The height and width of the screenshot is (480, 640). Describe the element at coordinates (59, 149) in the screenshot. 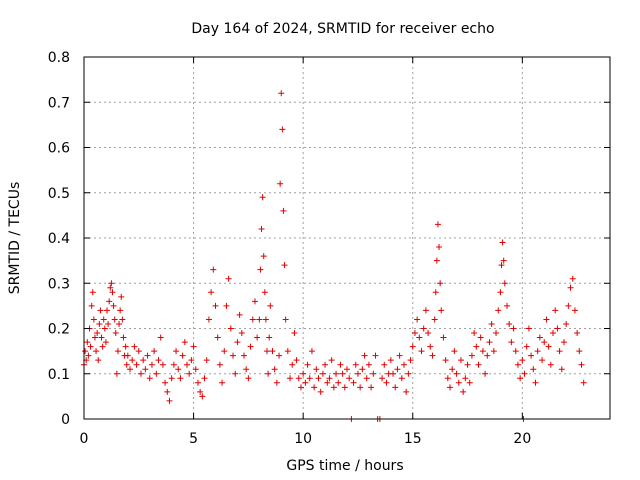

I see `y-tick-label: 0.6` at that location.